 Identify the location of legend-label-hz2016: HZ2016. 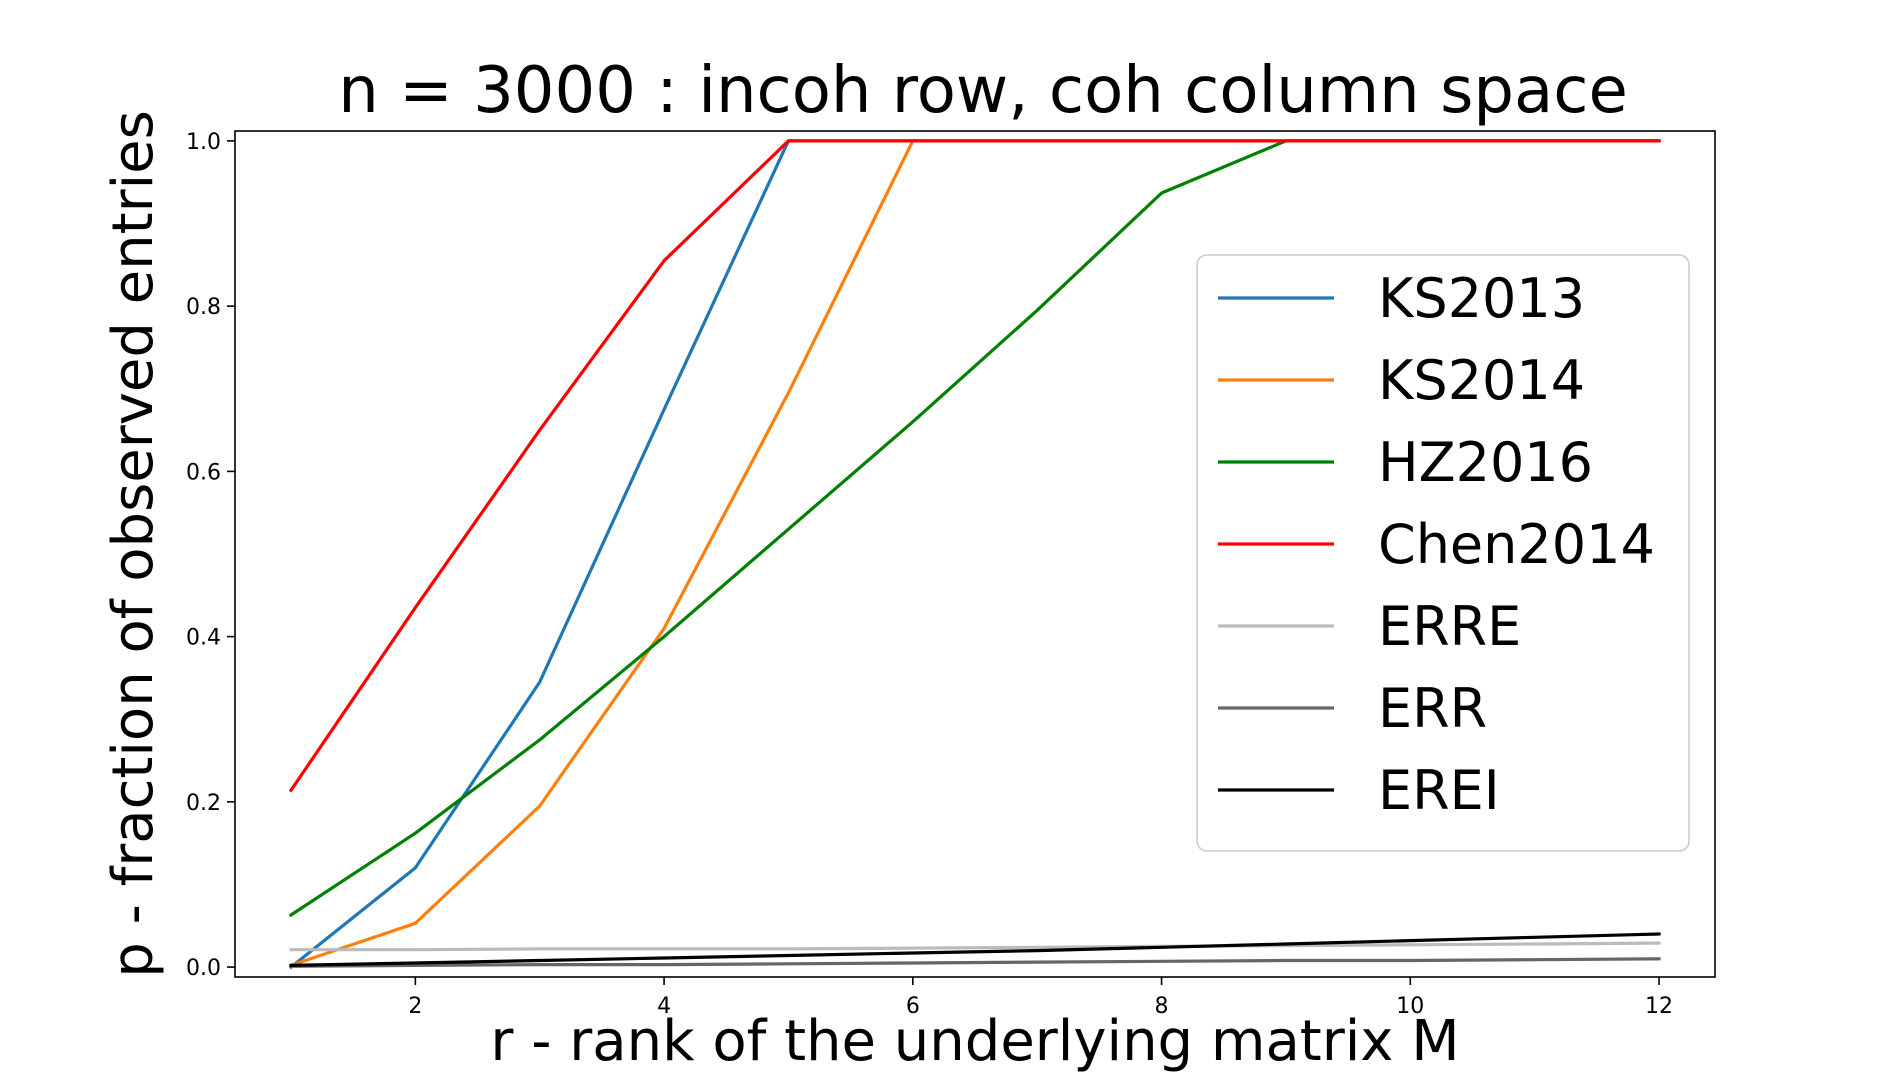
(1485, 462).